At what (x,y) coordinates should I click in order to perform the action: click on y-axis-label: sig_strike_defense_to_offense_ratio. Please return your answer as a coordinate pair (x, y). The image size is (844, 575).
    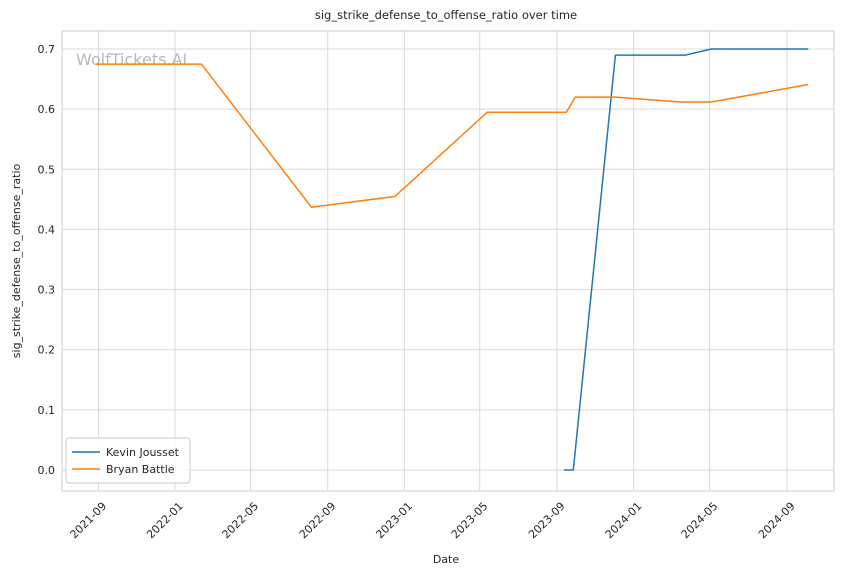
    Looking at the image, I should click on (16, 261).